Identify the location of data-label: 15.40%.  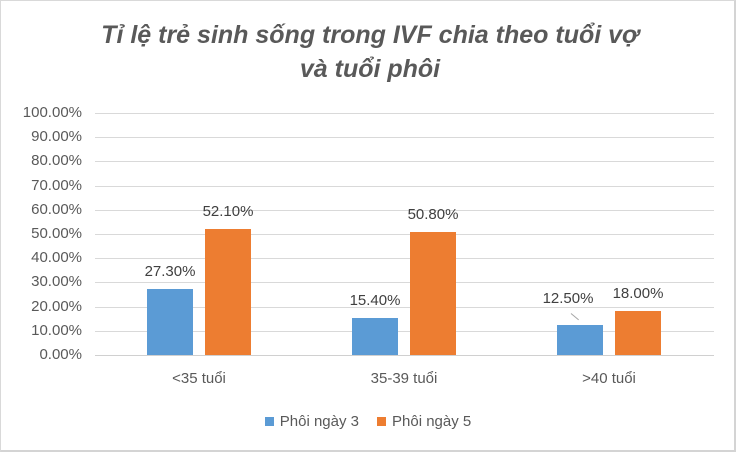
(375, 300).